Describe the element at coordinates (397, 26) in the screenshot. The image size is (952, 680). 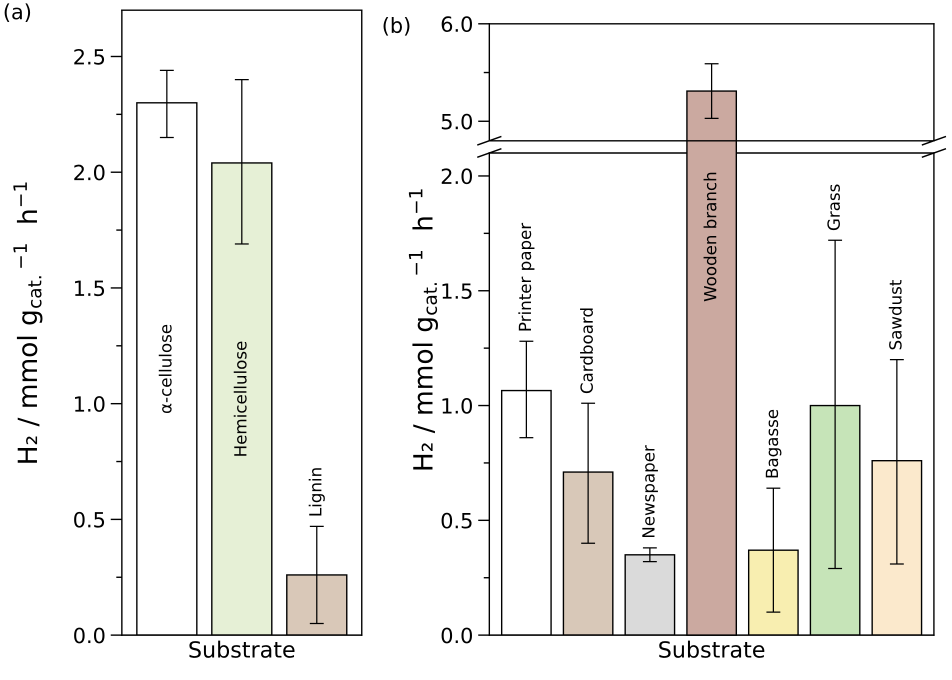
I see `text: (b)` at that location.